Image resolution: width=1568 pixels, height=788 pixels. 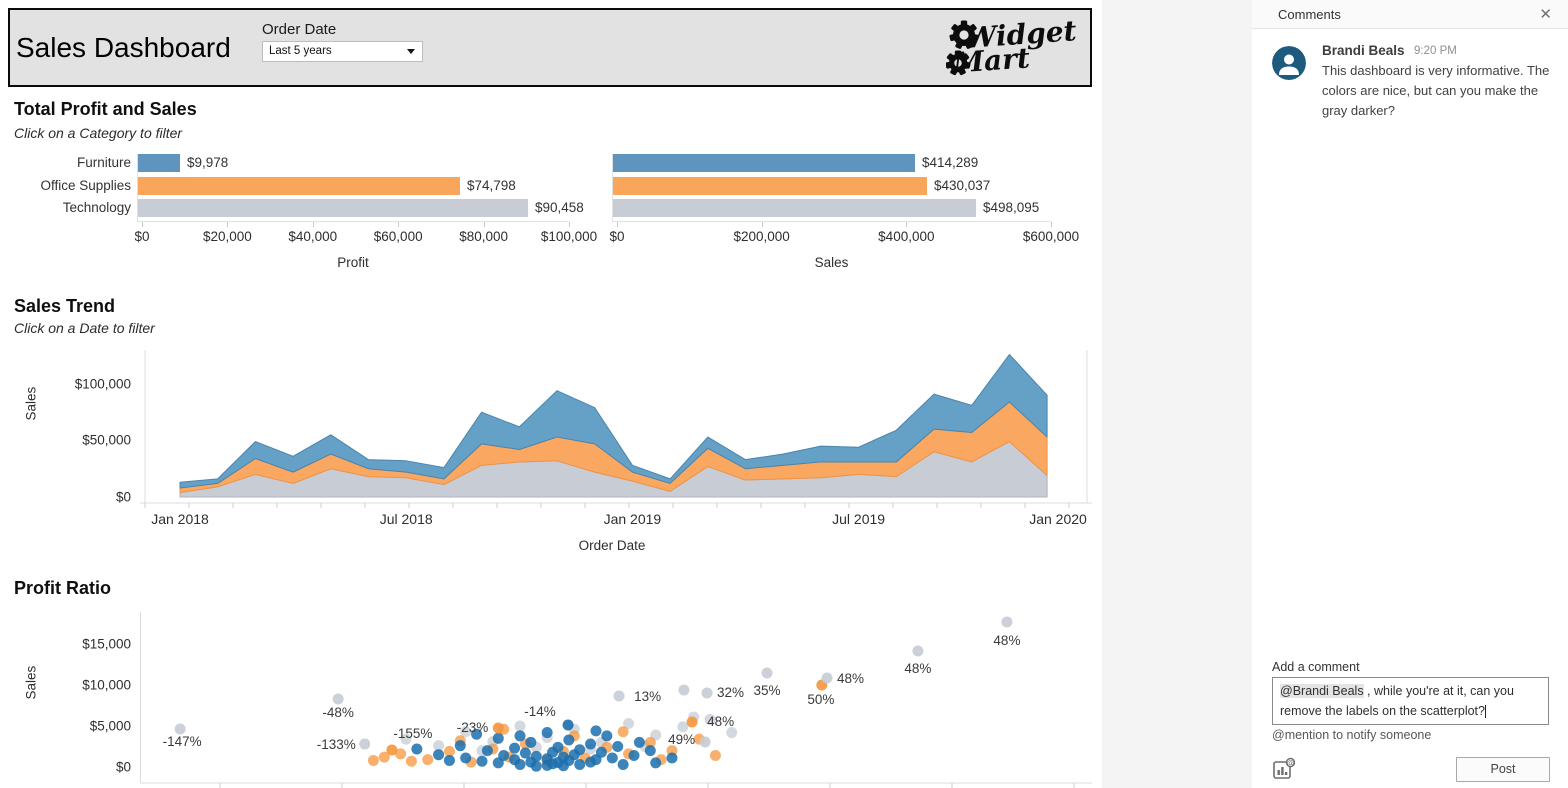 I want to click on category-label-technology: Technology, so click(x=96, y=207).